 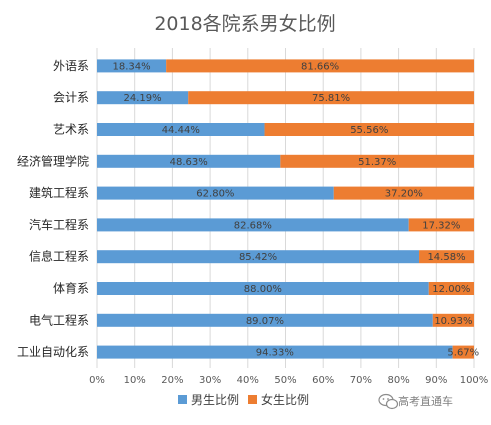 I want to click on category-label: 艺术系, so click(x=71, y=130).